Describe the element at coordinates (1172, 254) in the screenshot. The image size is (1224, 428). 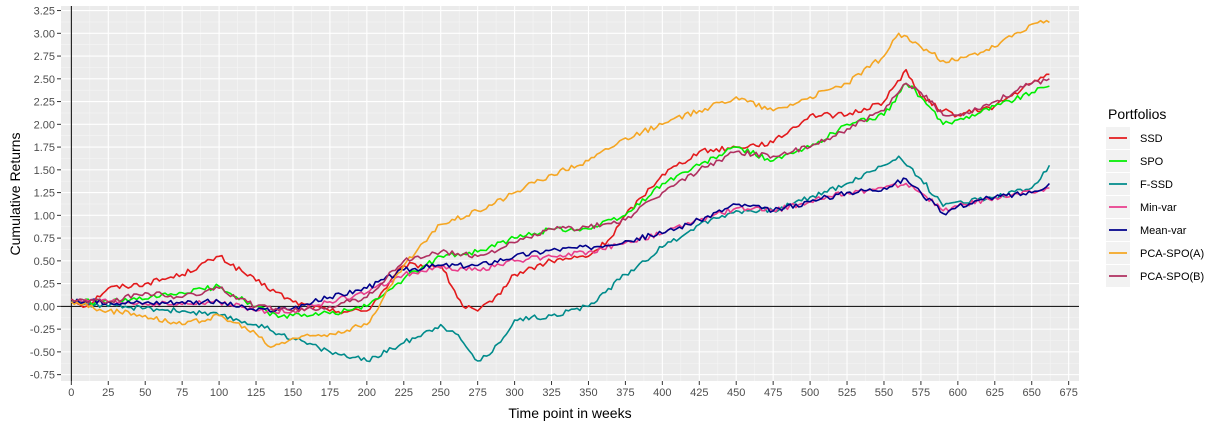
I see `legend-label: PCA-SPO(A)` at that location.